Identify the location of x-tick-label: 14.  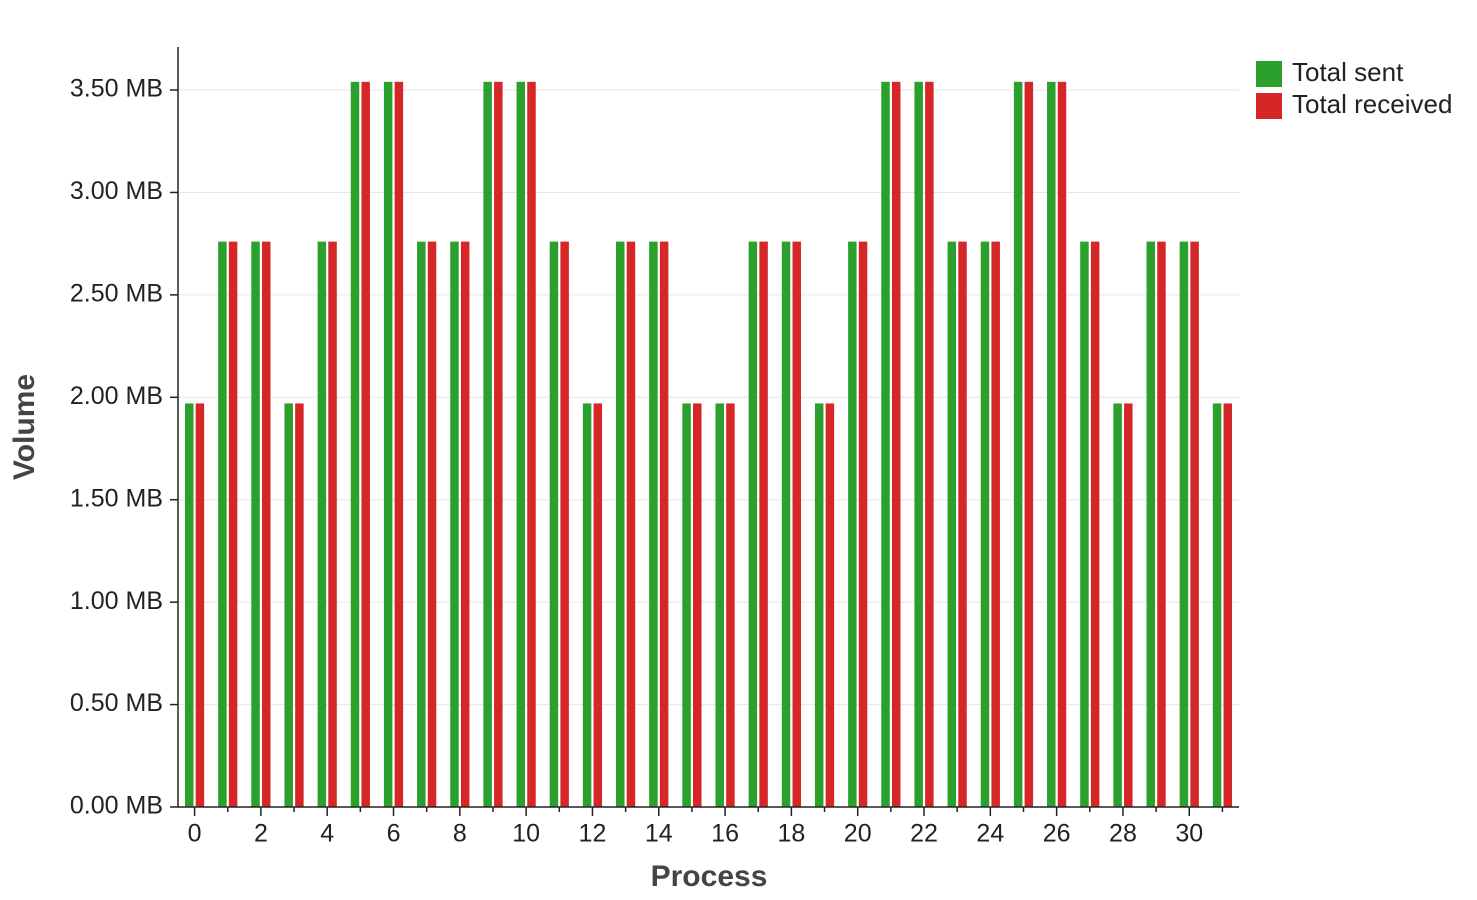
(659, 834).